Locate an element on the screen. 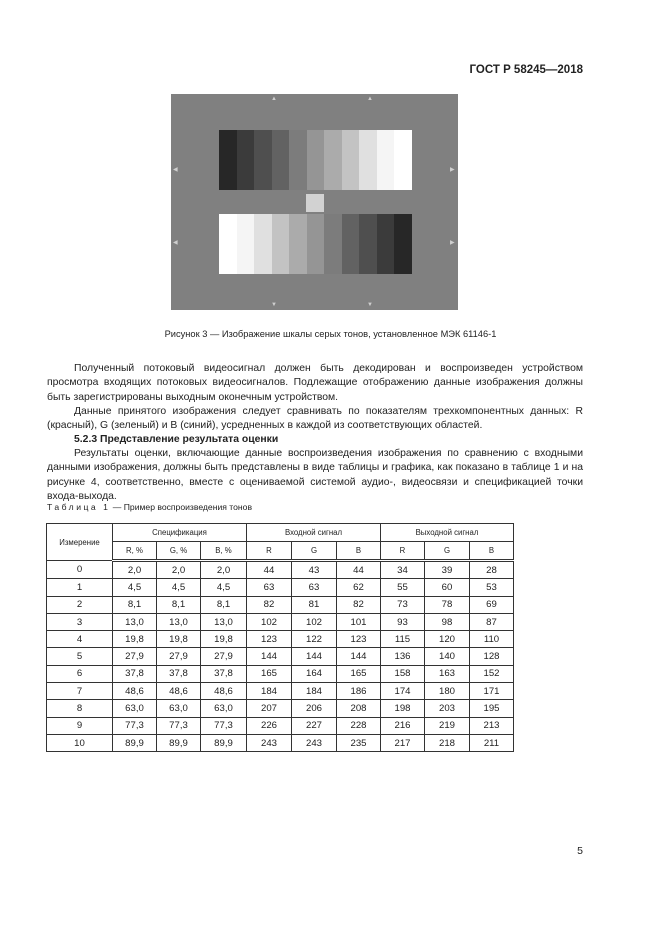 Image resolution: width=661 pixels, height=935 pixels. table-cell: 27,9 is located at coordinates (178, 656).